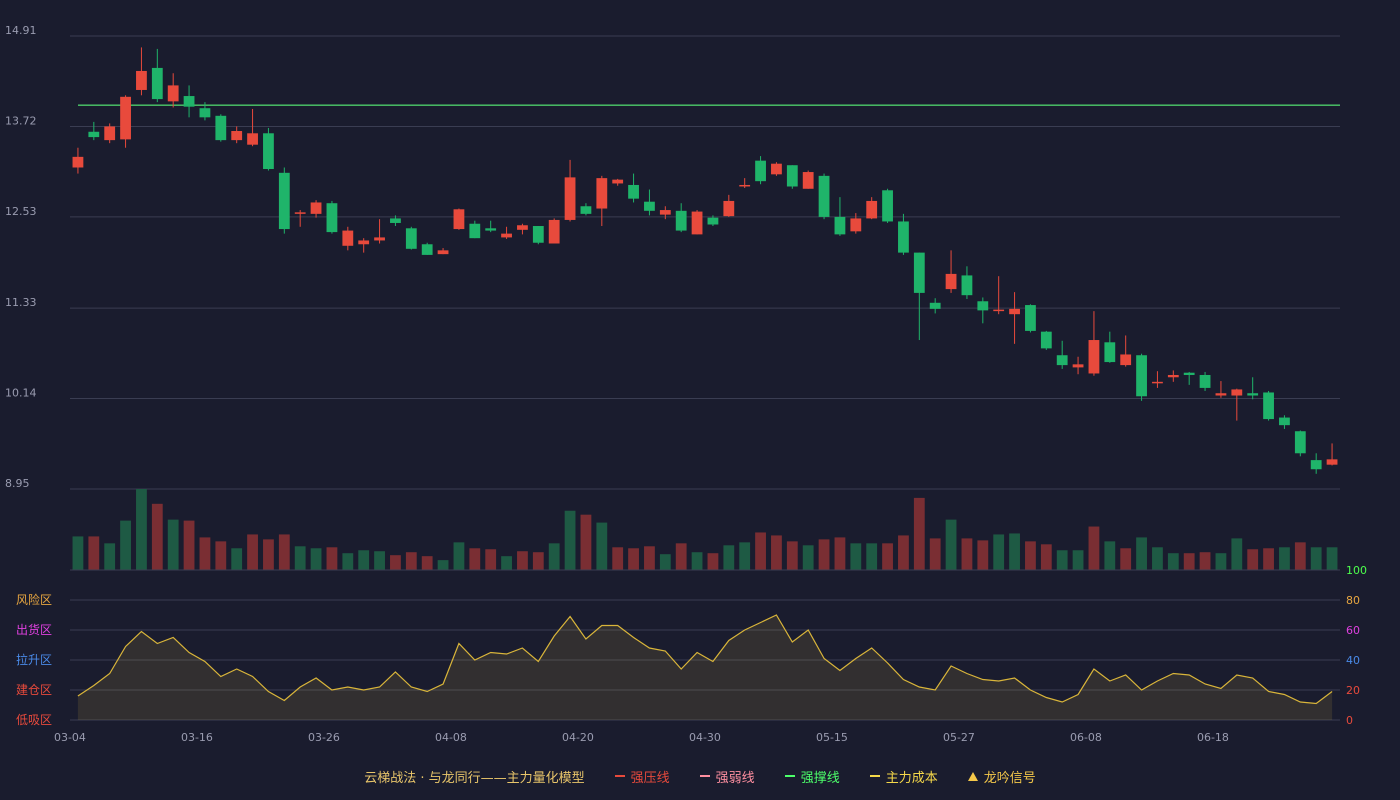  I want to click on legend-title: 云梯战法 · 与龙同行——主力量化模型, so click(474, 778).